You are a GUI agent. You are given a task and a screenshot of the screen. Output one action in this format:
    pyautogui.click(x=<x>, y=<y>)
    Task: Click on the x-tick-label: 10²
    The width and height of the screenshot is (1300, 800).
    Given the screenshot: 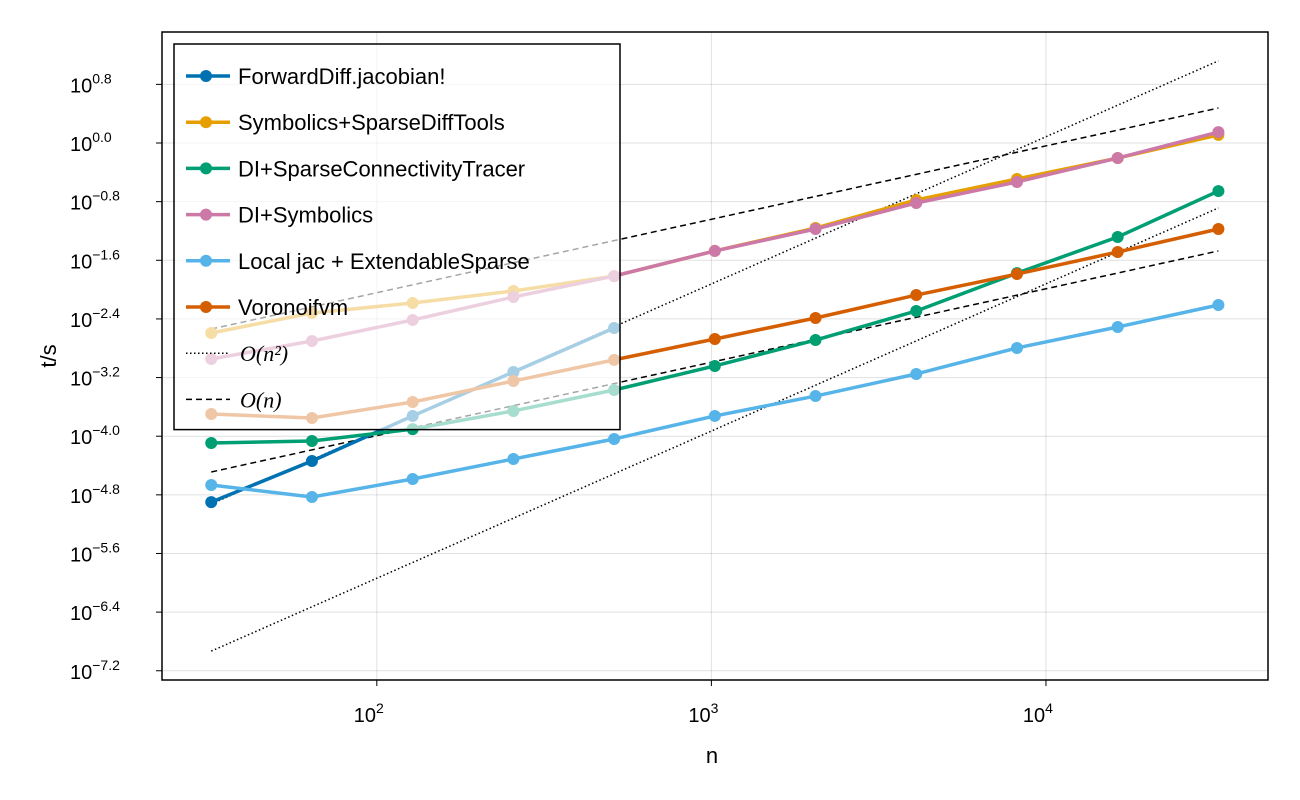 What is the action you would take?
    pyautogui.click(x=369, y=713)
    